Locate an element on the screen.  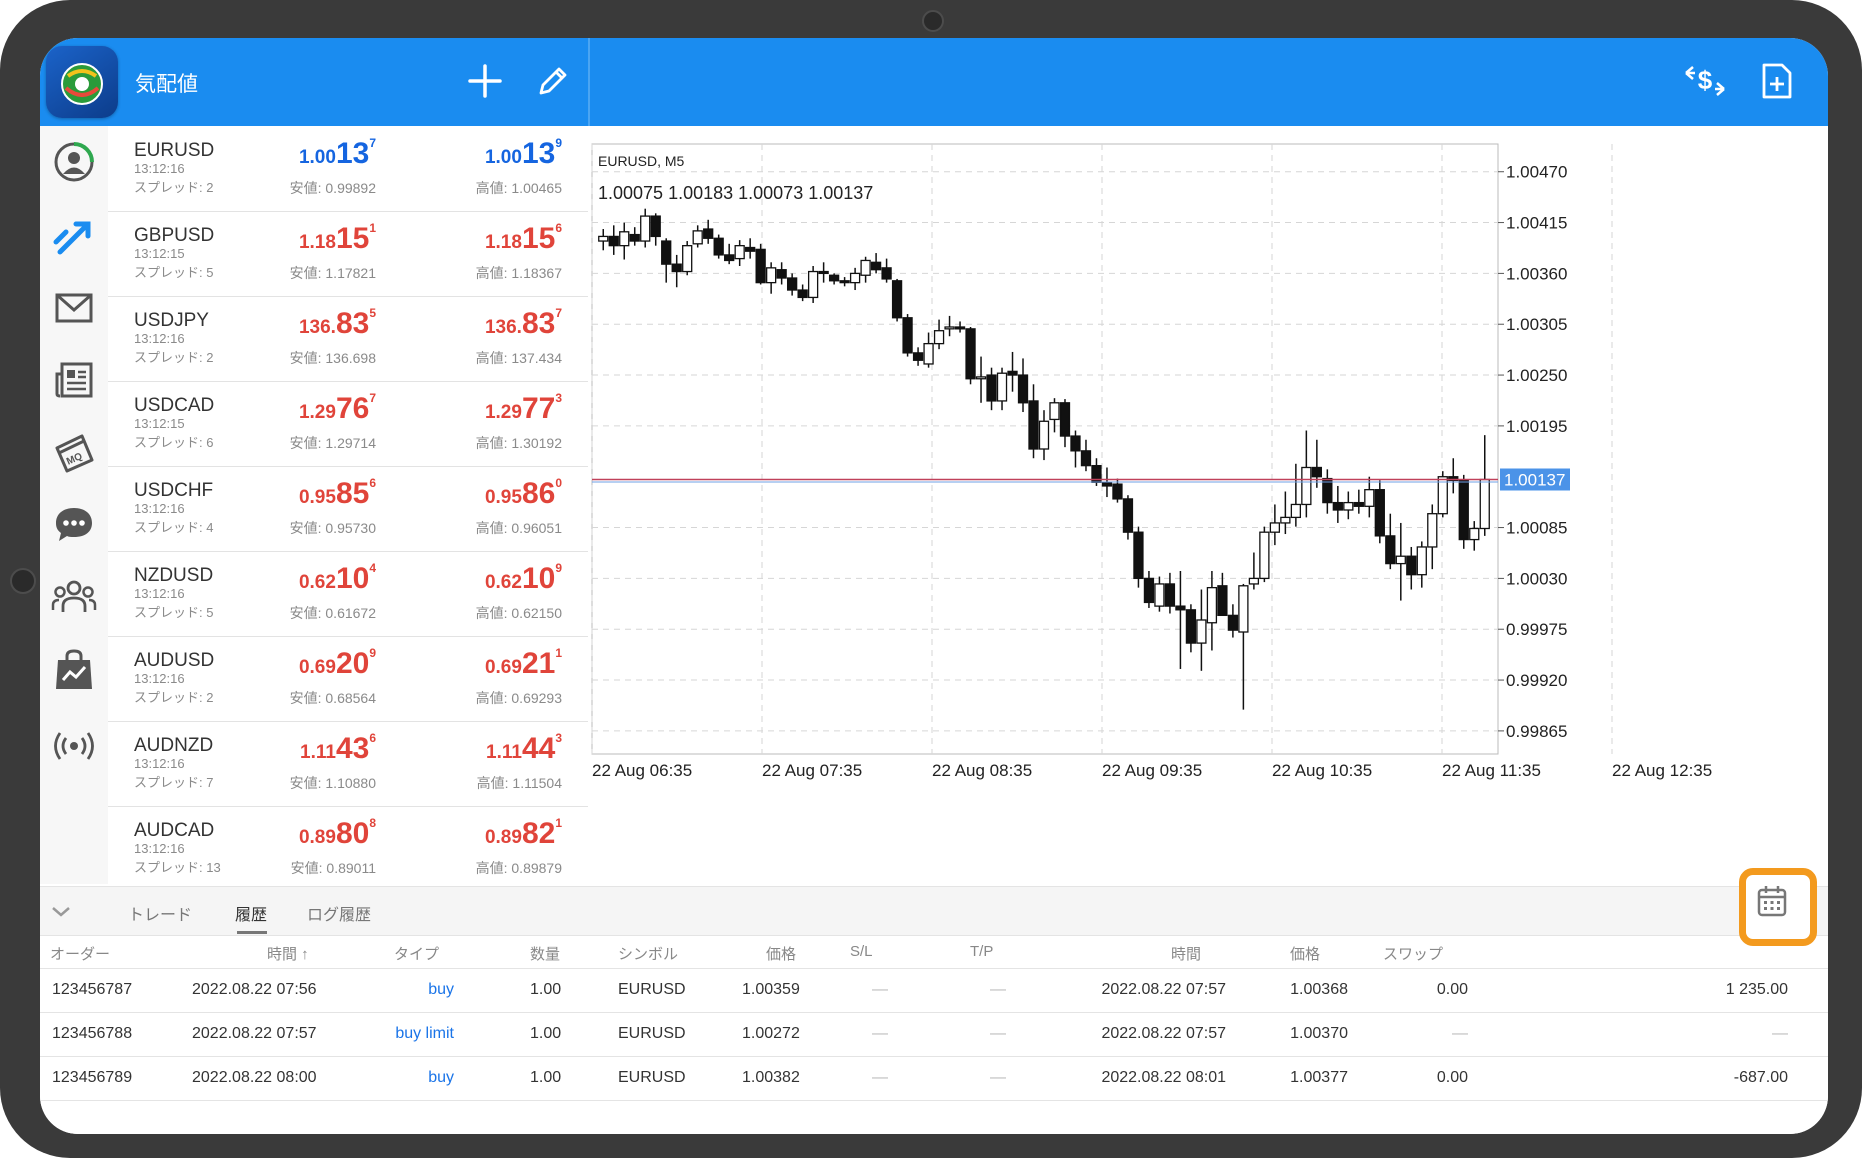
quote-low: 安値: 0.68564 is located at coordinates (332, 698).